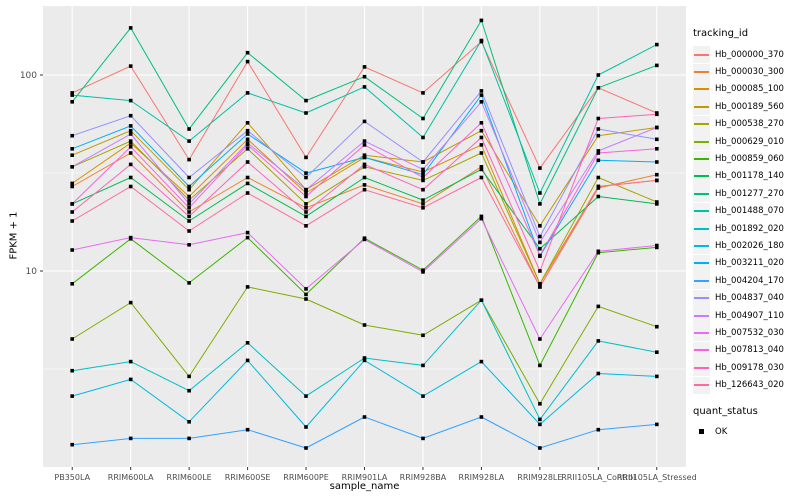 The height and width of the screenshot is (500, 800). I want to click on legend-item-label: Hb_000859_060, so click(749, 159).